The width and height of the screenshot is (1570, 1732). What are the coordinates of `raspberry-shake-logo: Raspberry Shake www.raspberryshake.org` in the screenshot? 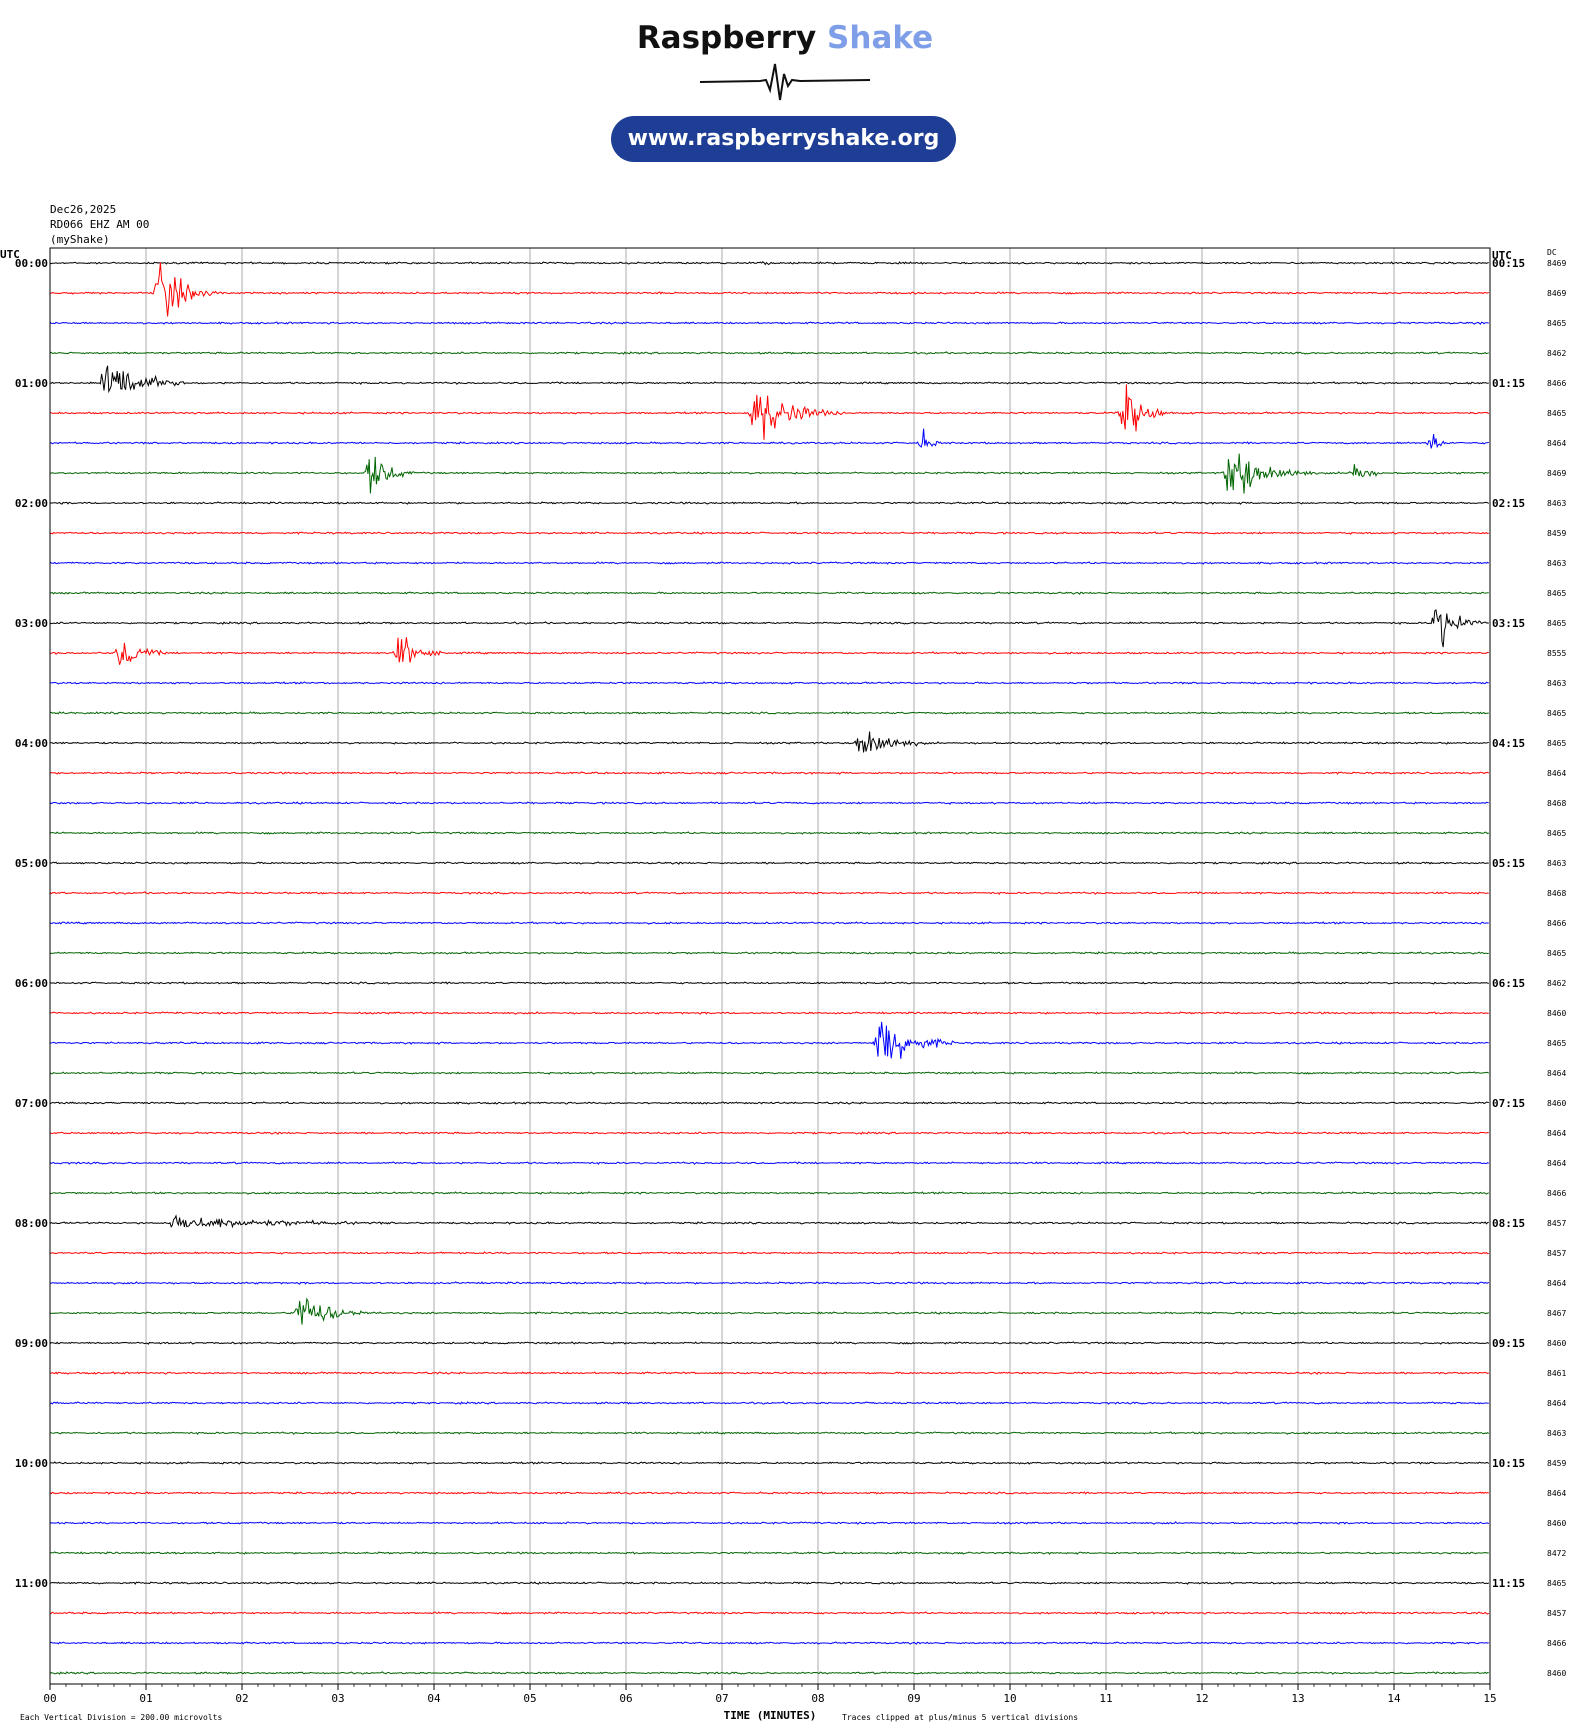 It's located at (785, 87).